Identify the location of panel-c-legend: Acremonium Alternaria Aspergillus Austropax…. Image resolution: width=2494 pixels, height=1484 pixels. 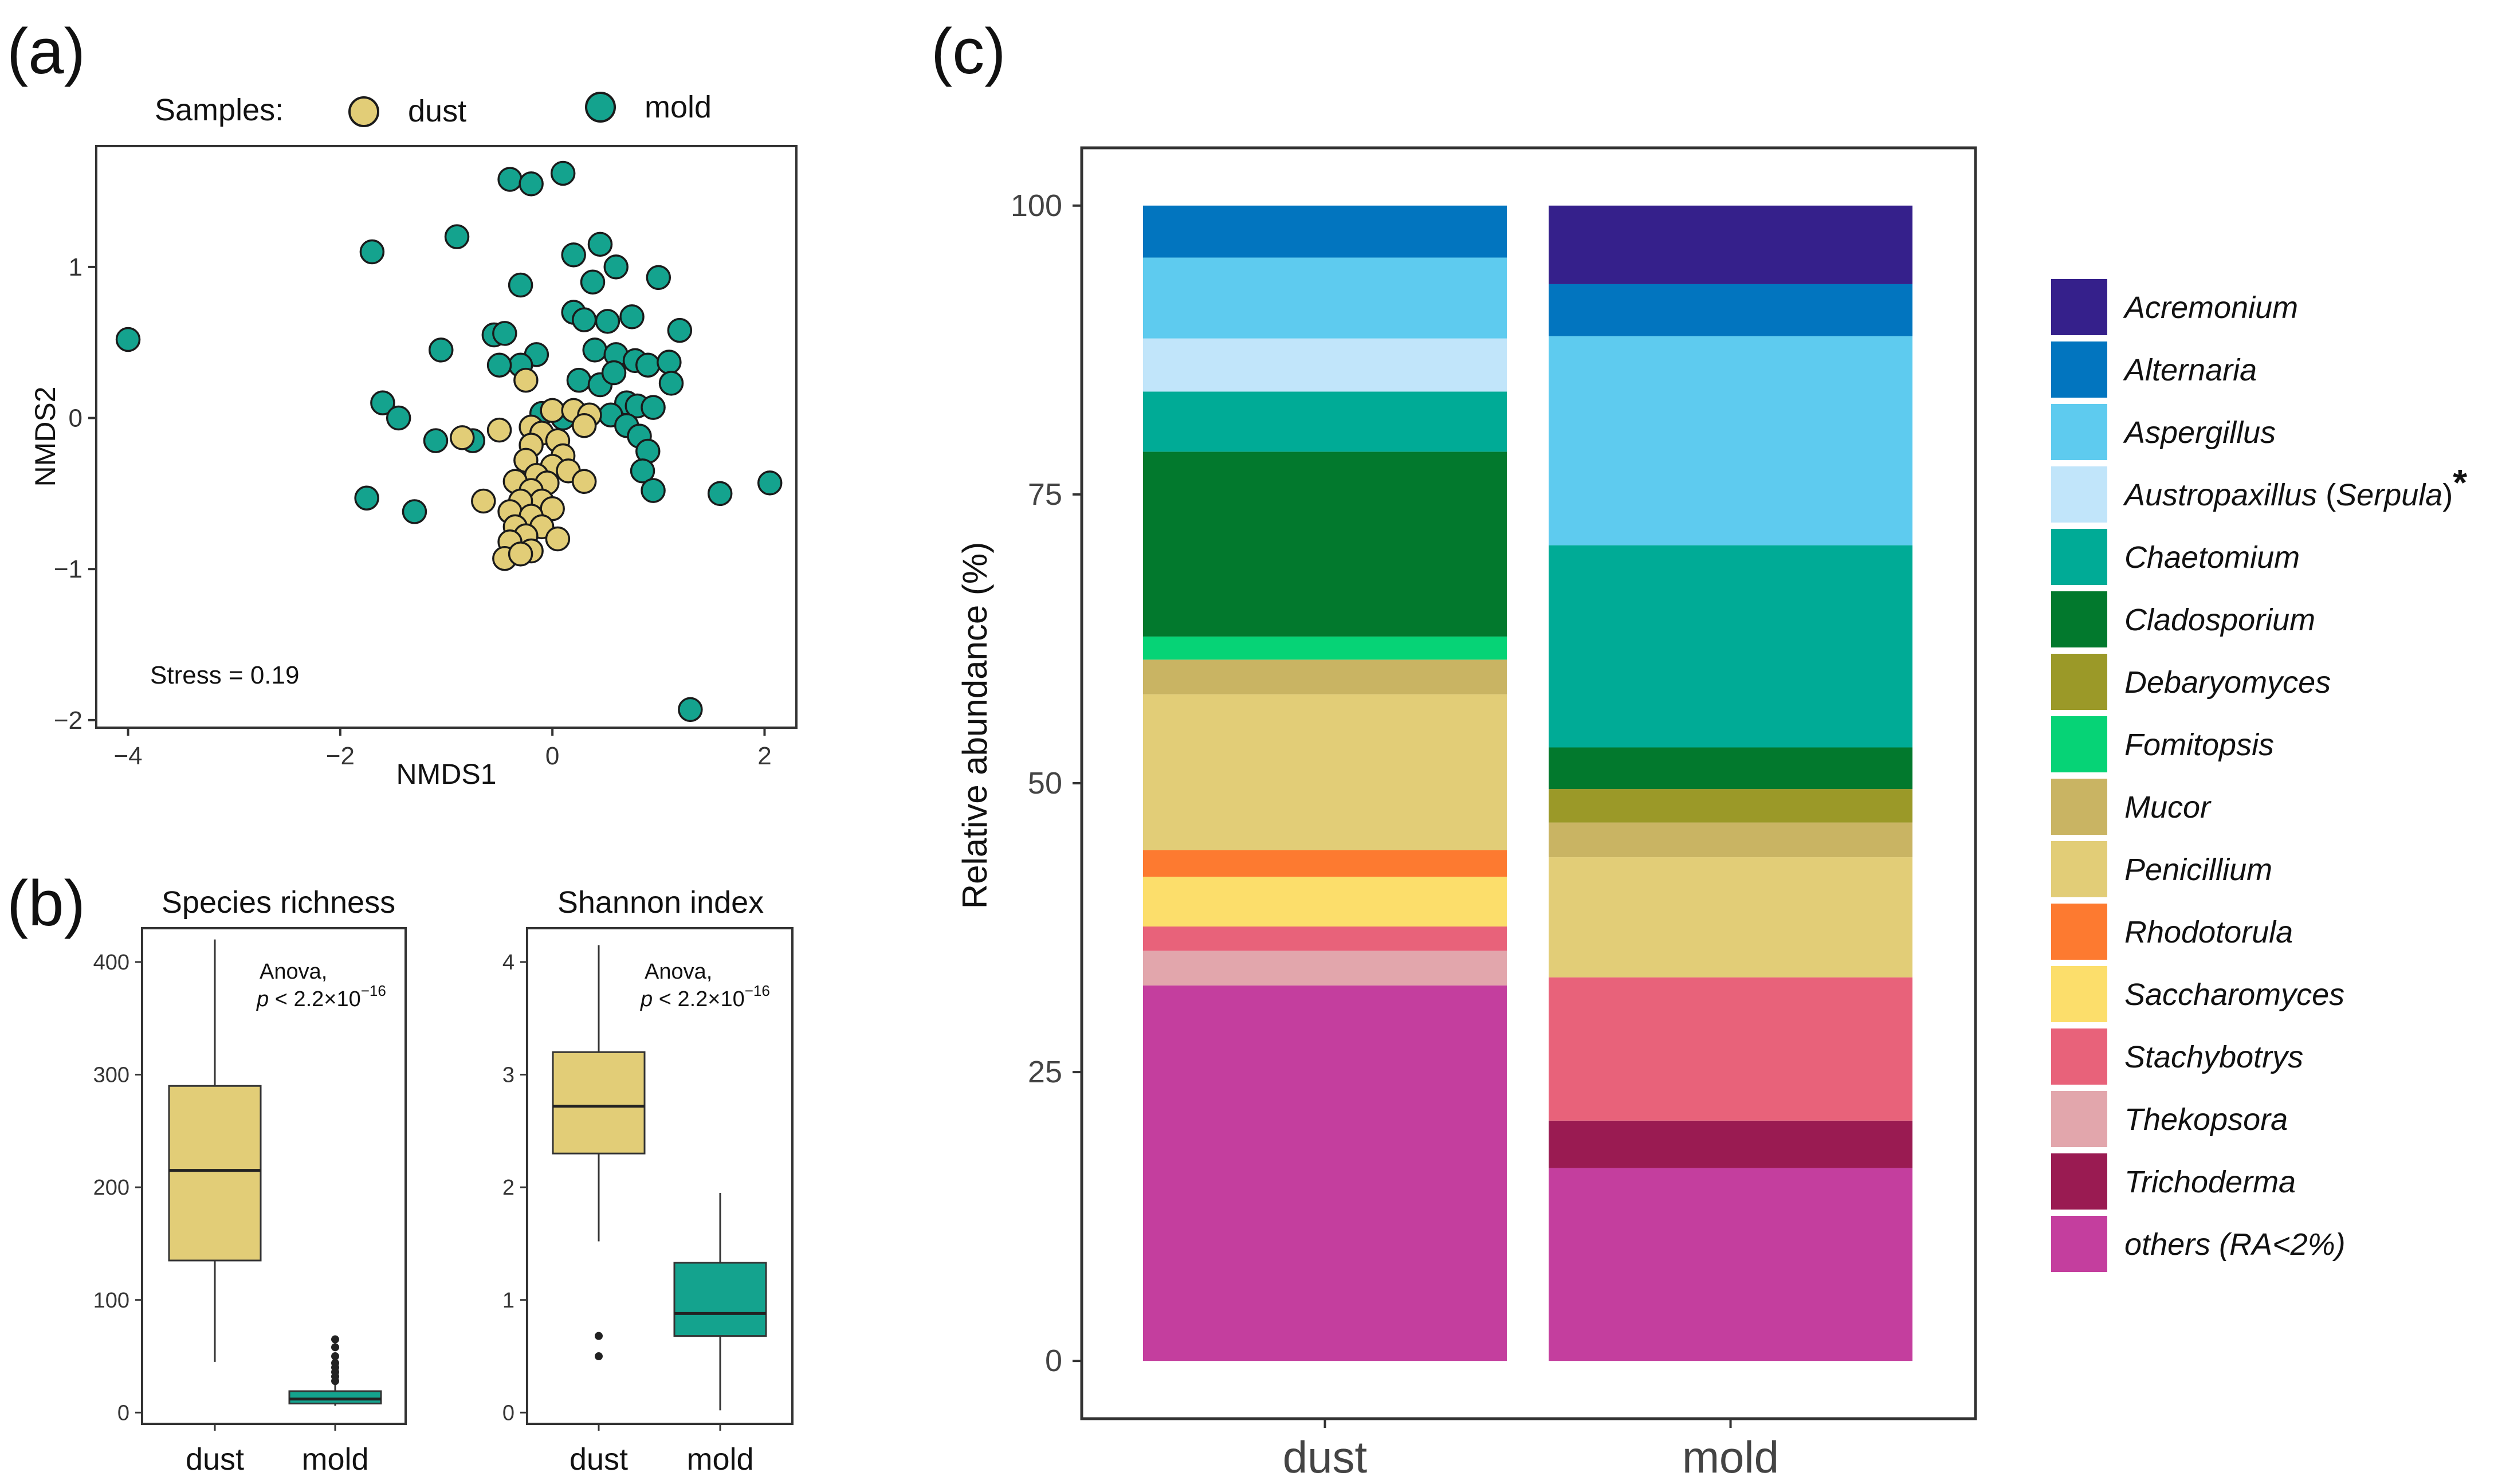
(2259, 775).